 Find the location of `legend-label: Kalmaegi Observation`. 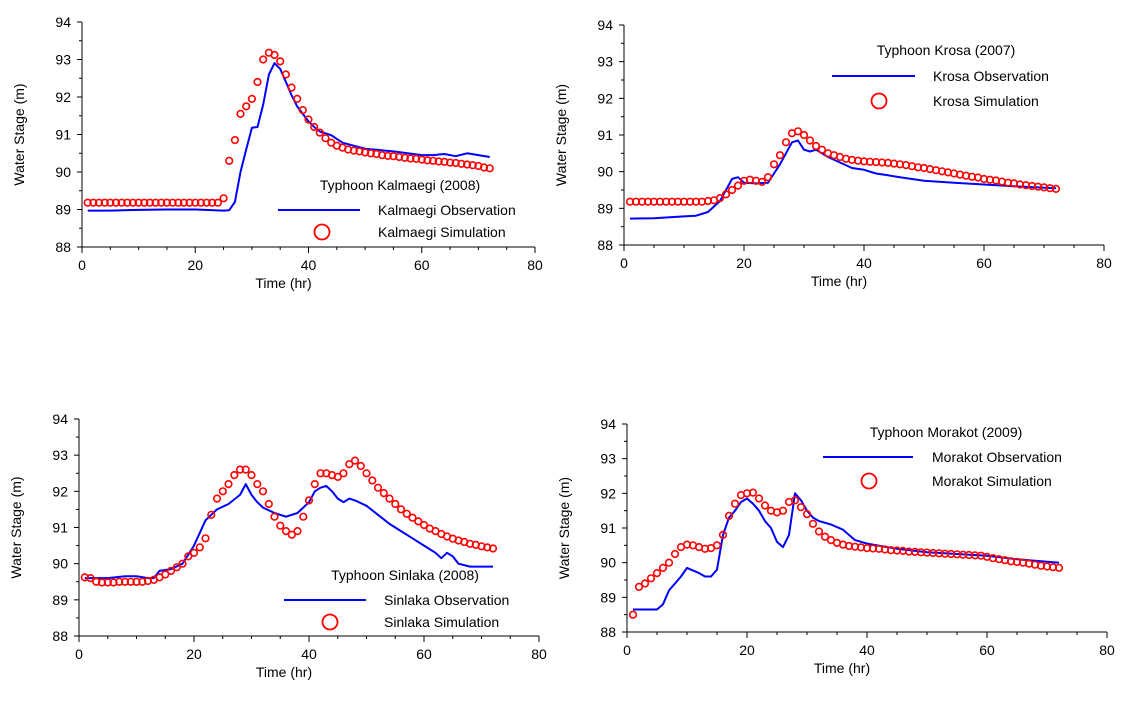

legend-label: Kalmaegi Observation is located at coordinates (447, 210).